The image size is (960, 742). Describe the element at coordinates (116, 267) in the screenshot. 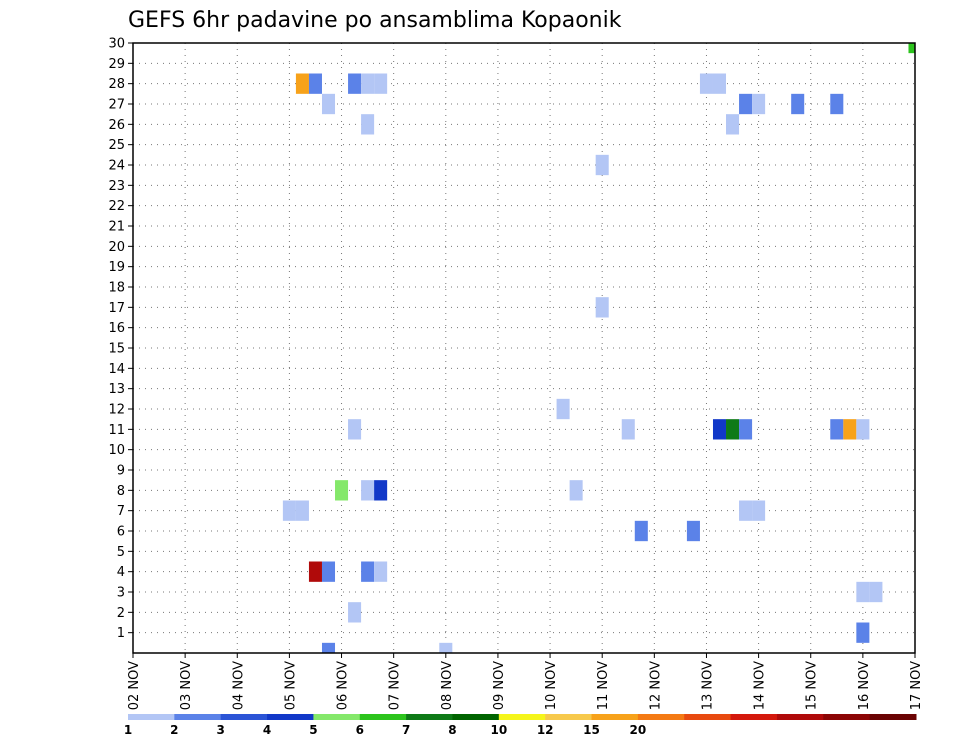

I see `y-tick-label: 19` at that location.